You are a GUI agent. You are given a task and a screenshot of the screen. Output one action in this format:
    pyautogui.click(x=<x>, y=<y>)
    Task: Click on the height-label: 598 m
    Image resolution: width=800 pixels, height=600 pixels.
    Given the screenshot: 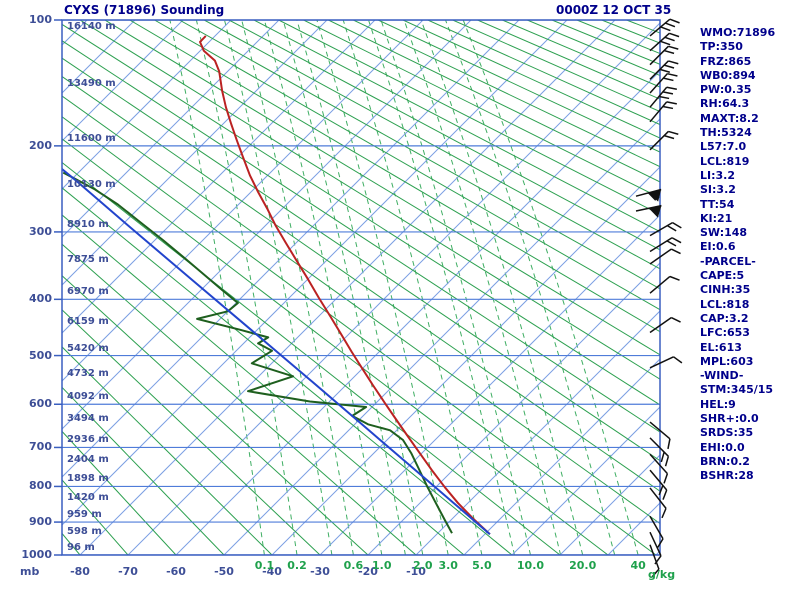 What is the action you would take?
    pyautogui.click(x=84, y=531)
    